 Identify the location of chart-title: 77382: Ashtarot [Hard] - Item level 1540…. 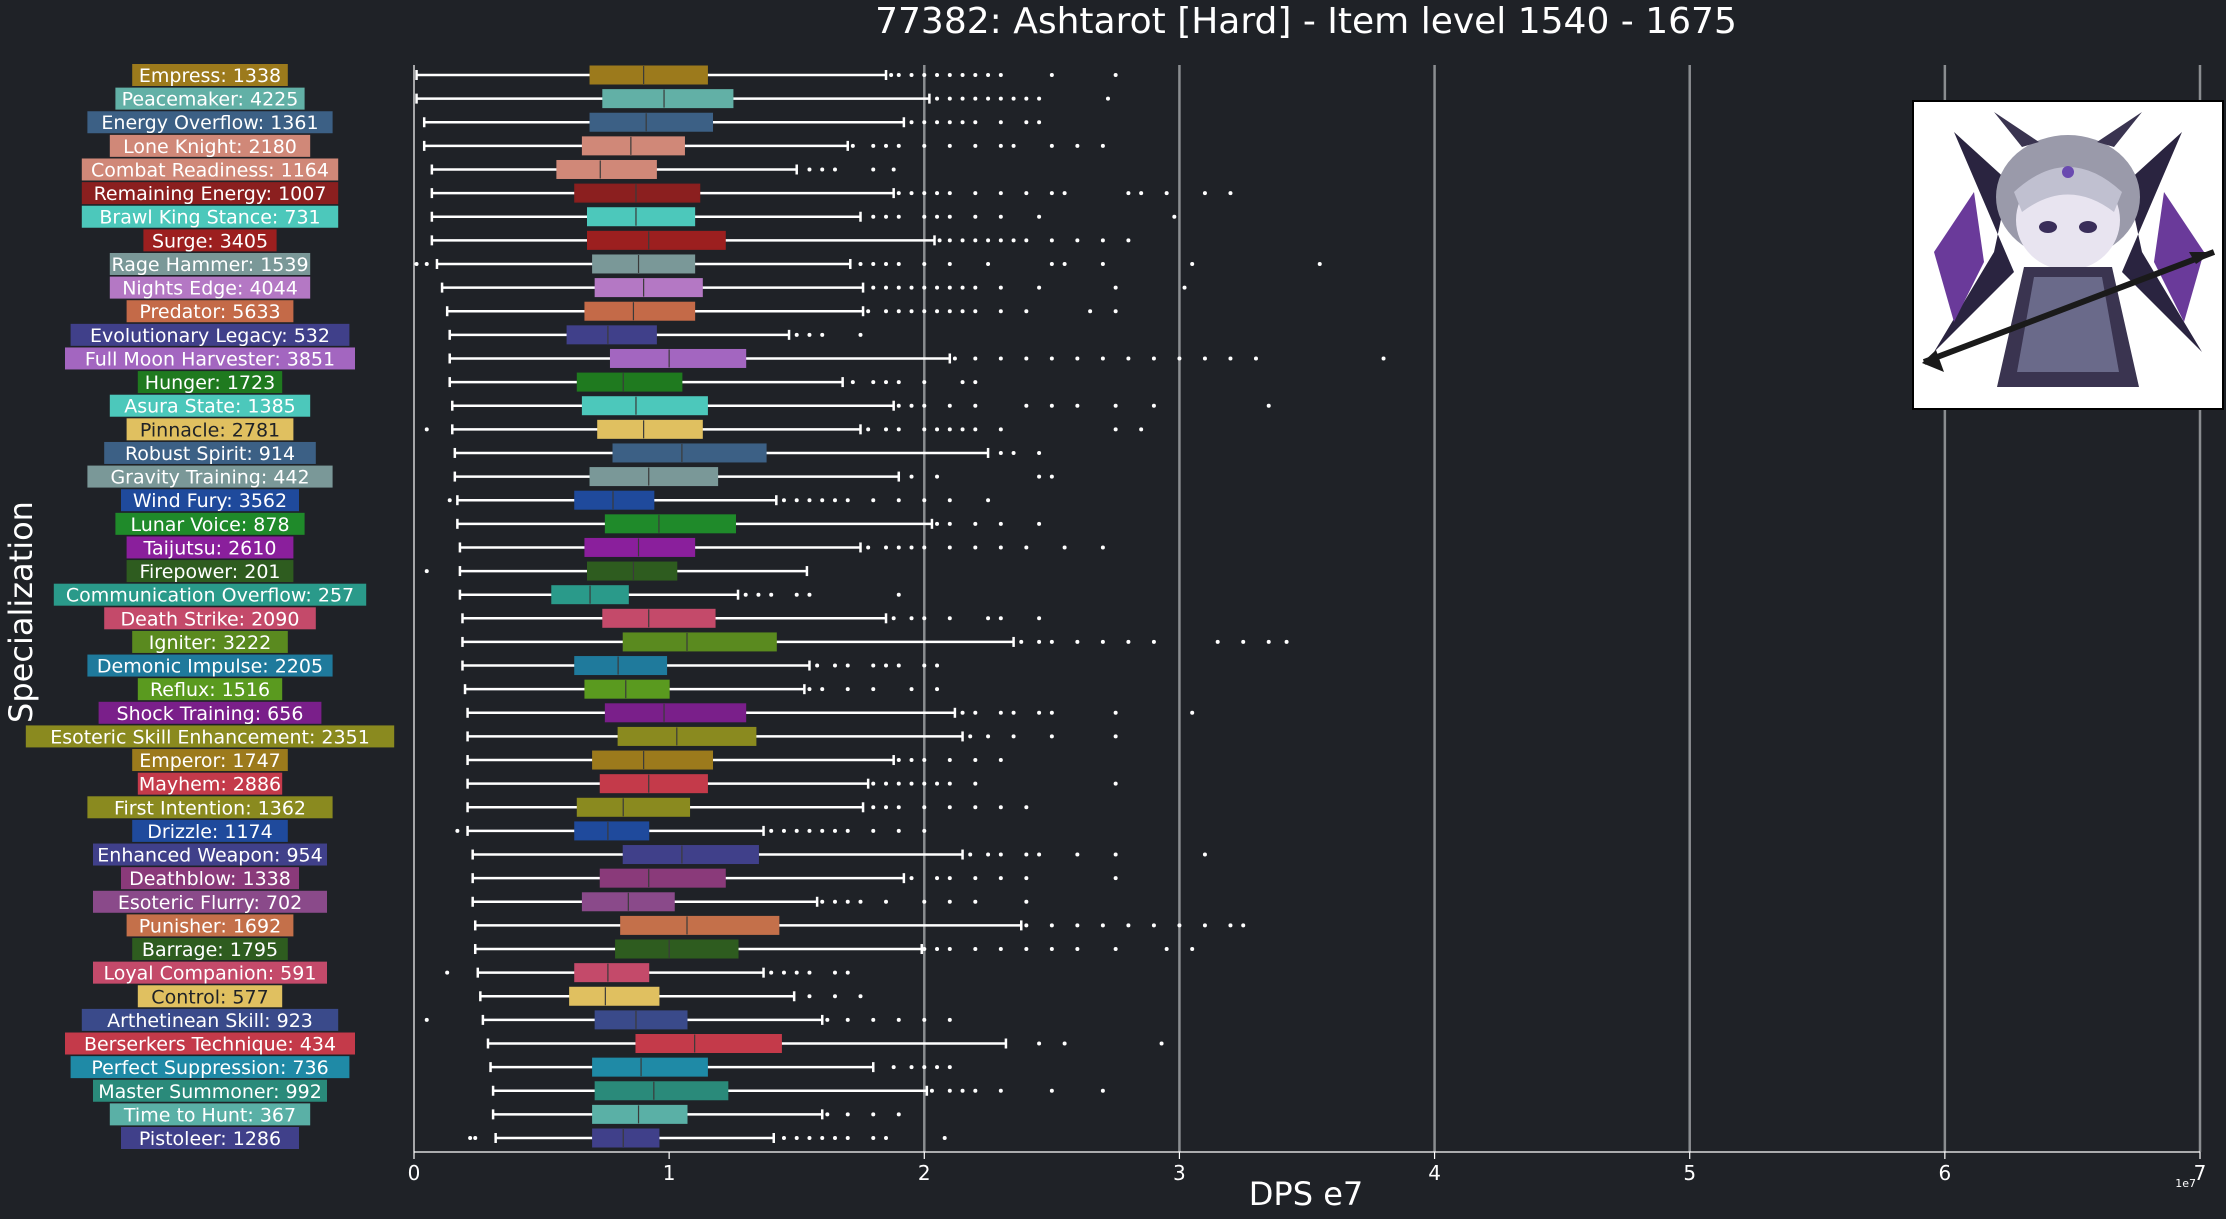
(1306, 21).